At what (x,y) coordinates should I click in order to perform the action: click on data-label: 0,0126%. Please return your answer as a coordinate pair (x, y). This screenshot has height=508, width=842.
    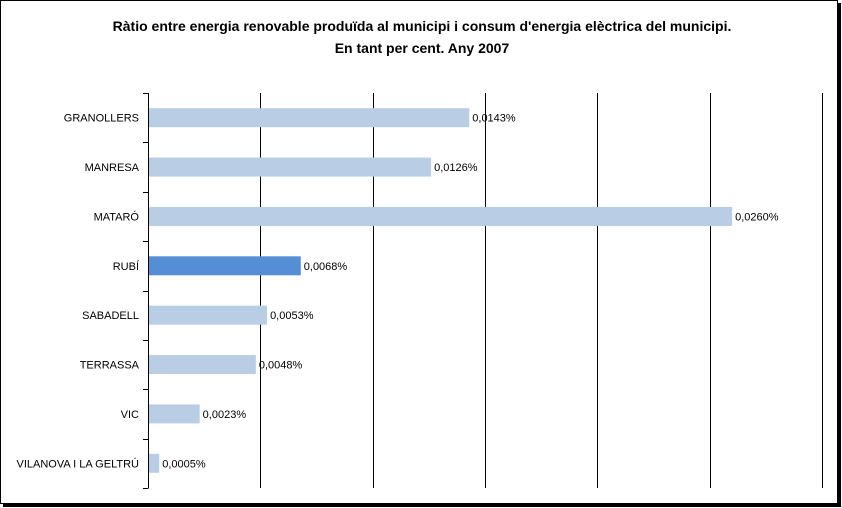
    Looking at the image, I should click on (456, 168).